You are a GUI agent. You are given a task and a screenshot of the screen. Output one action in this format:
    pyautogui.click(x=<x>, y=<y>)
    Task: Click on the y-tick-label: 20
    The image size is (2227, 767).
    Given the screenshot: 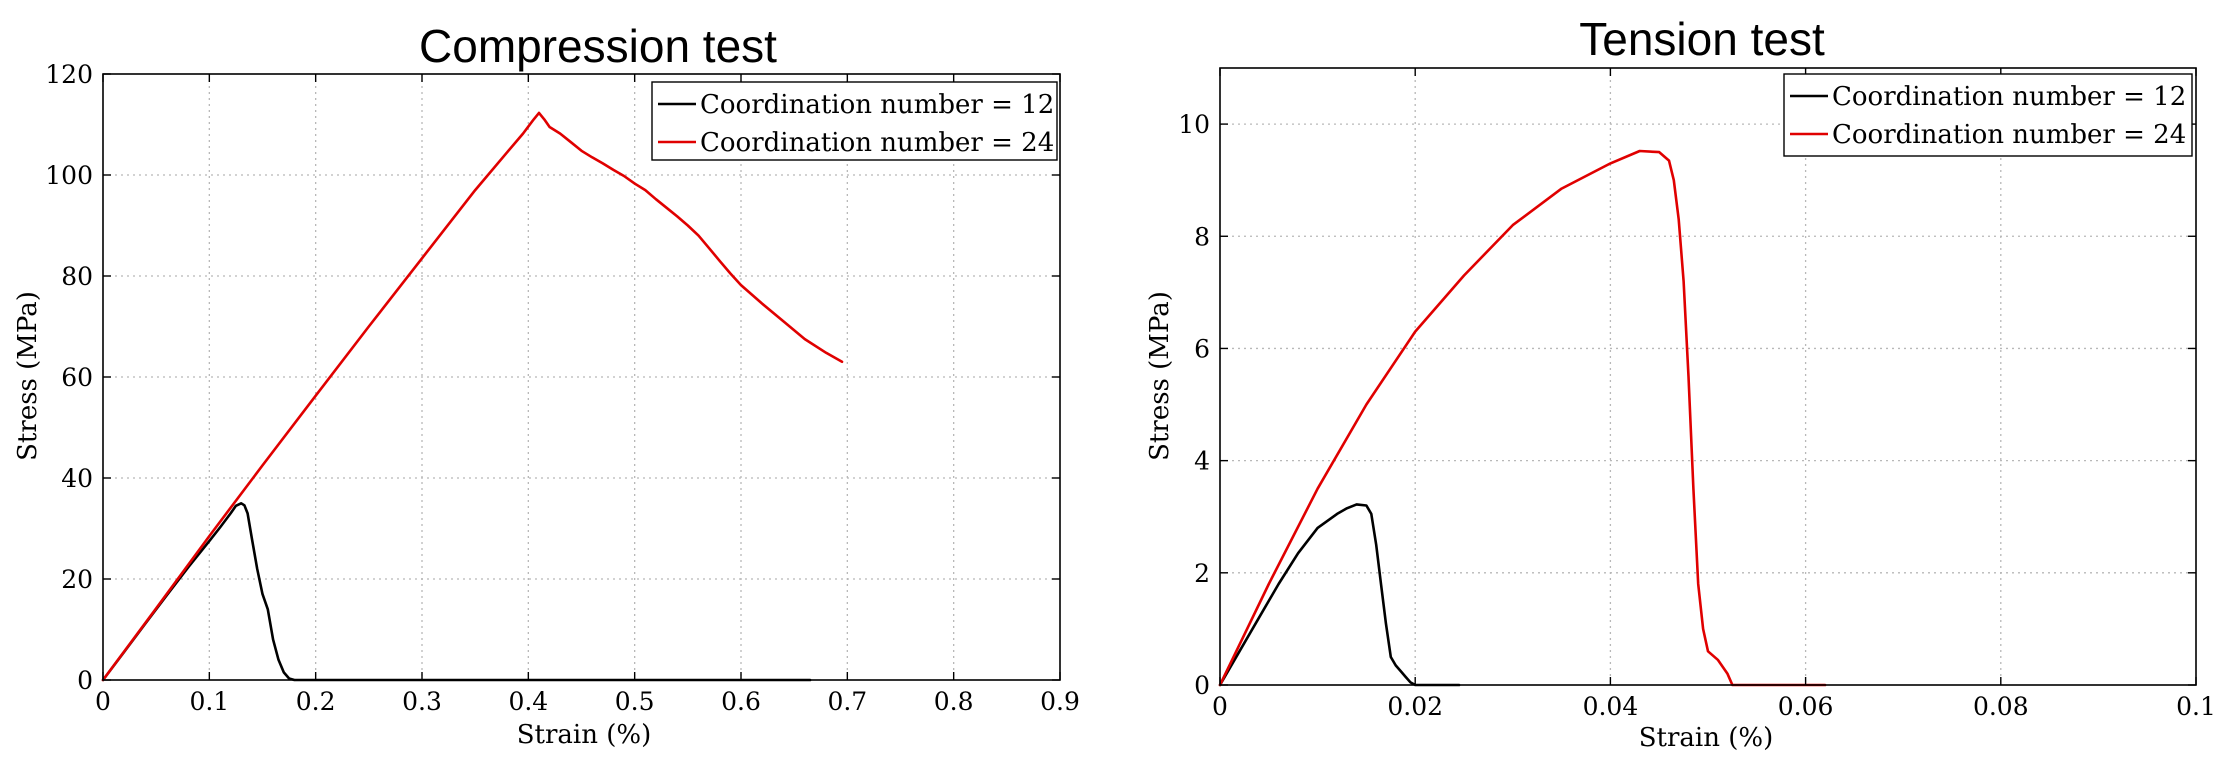 What is the action you would take?
    pyautogui.click(x=77, y=579)
    